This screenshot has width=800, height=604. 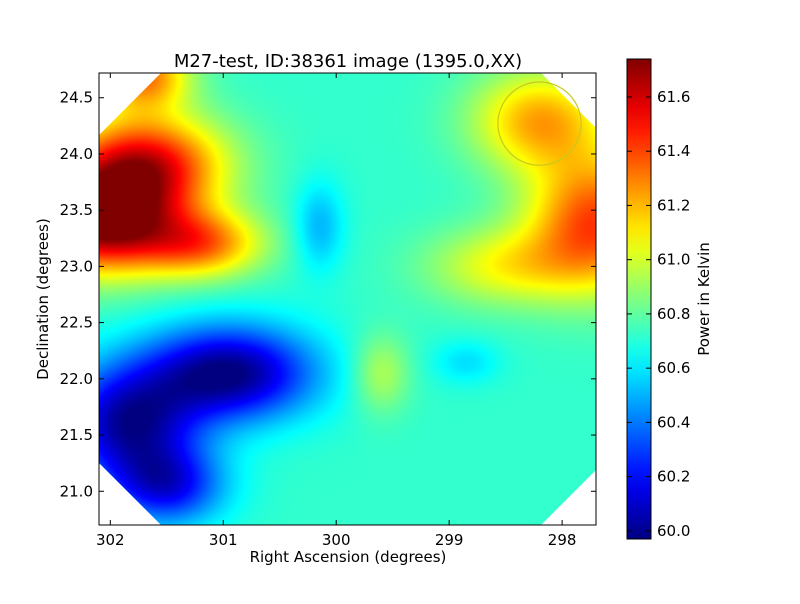 I want to click on y-tick-label: 24.5, so click(x=76, y=98).